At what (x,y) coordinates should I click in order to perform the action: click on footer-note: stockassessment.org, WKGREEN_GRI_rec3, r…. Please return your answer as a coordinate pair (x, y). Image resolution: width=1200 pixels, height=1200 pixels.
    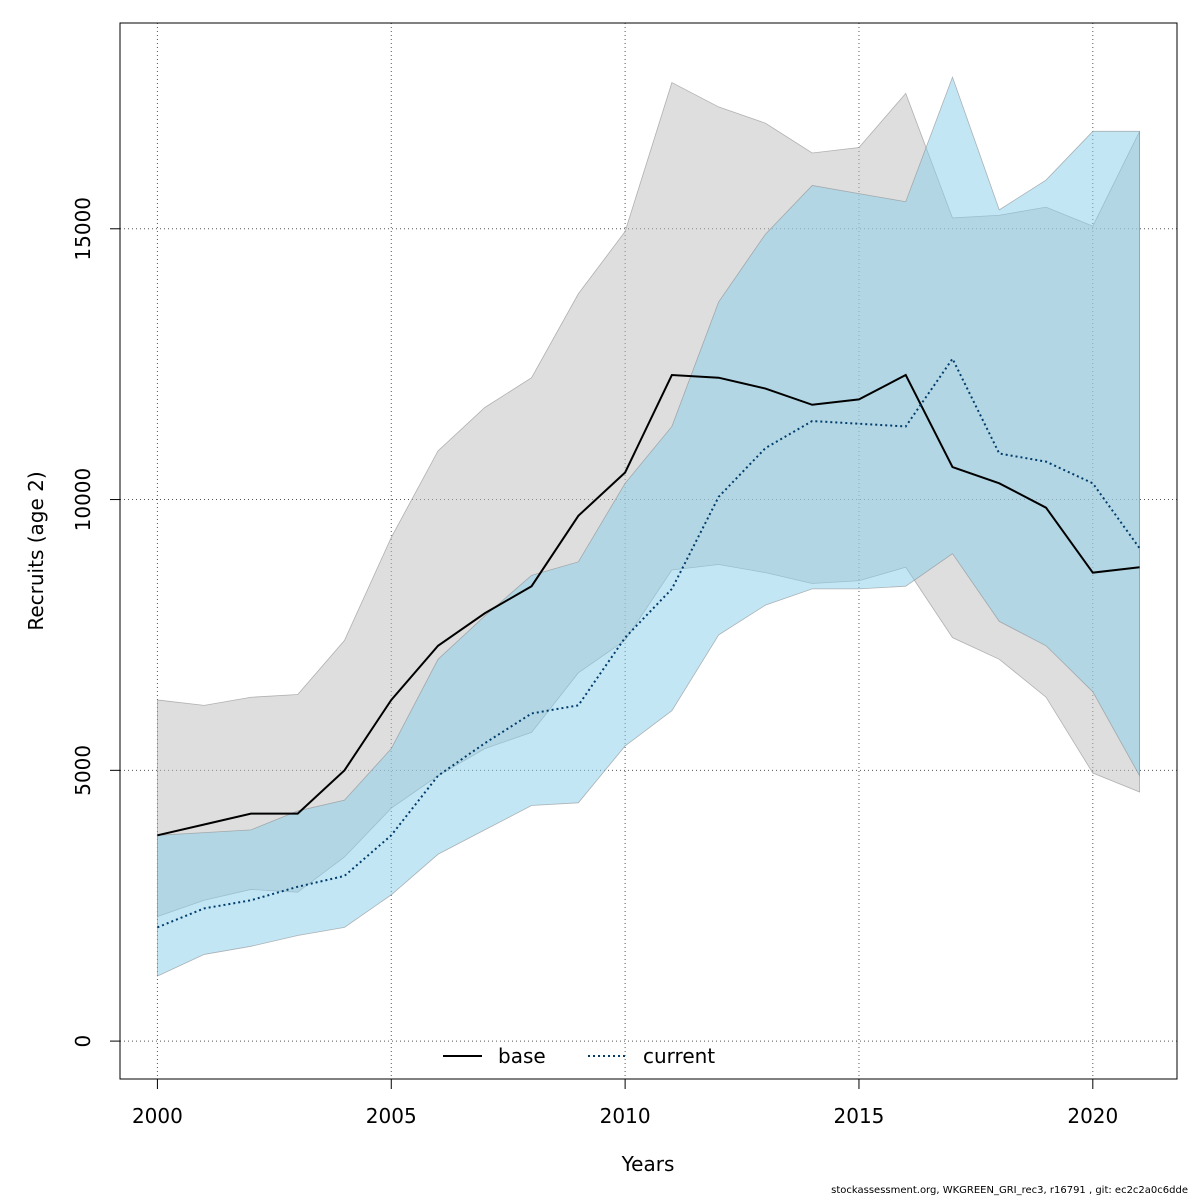
    Looking at the image, I should click on (1009, 1190).